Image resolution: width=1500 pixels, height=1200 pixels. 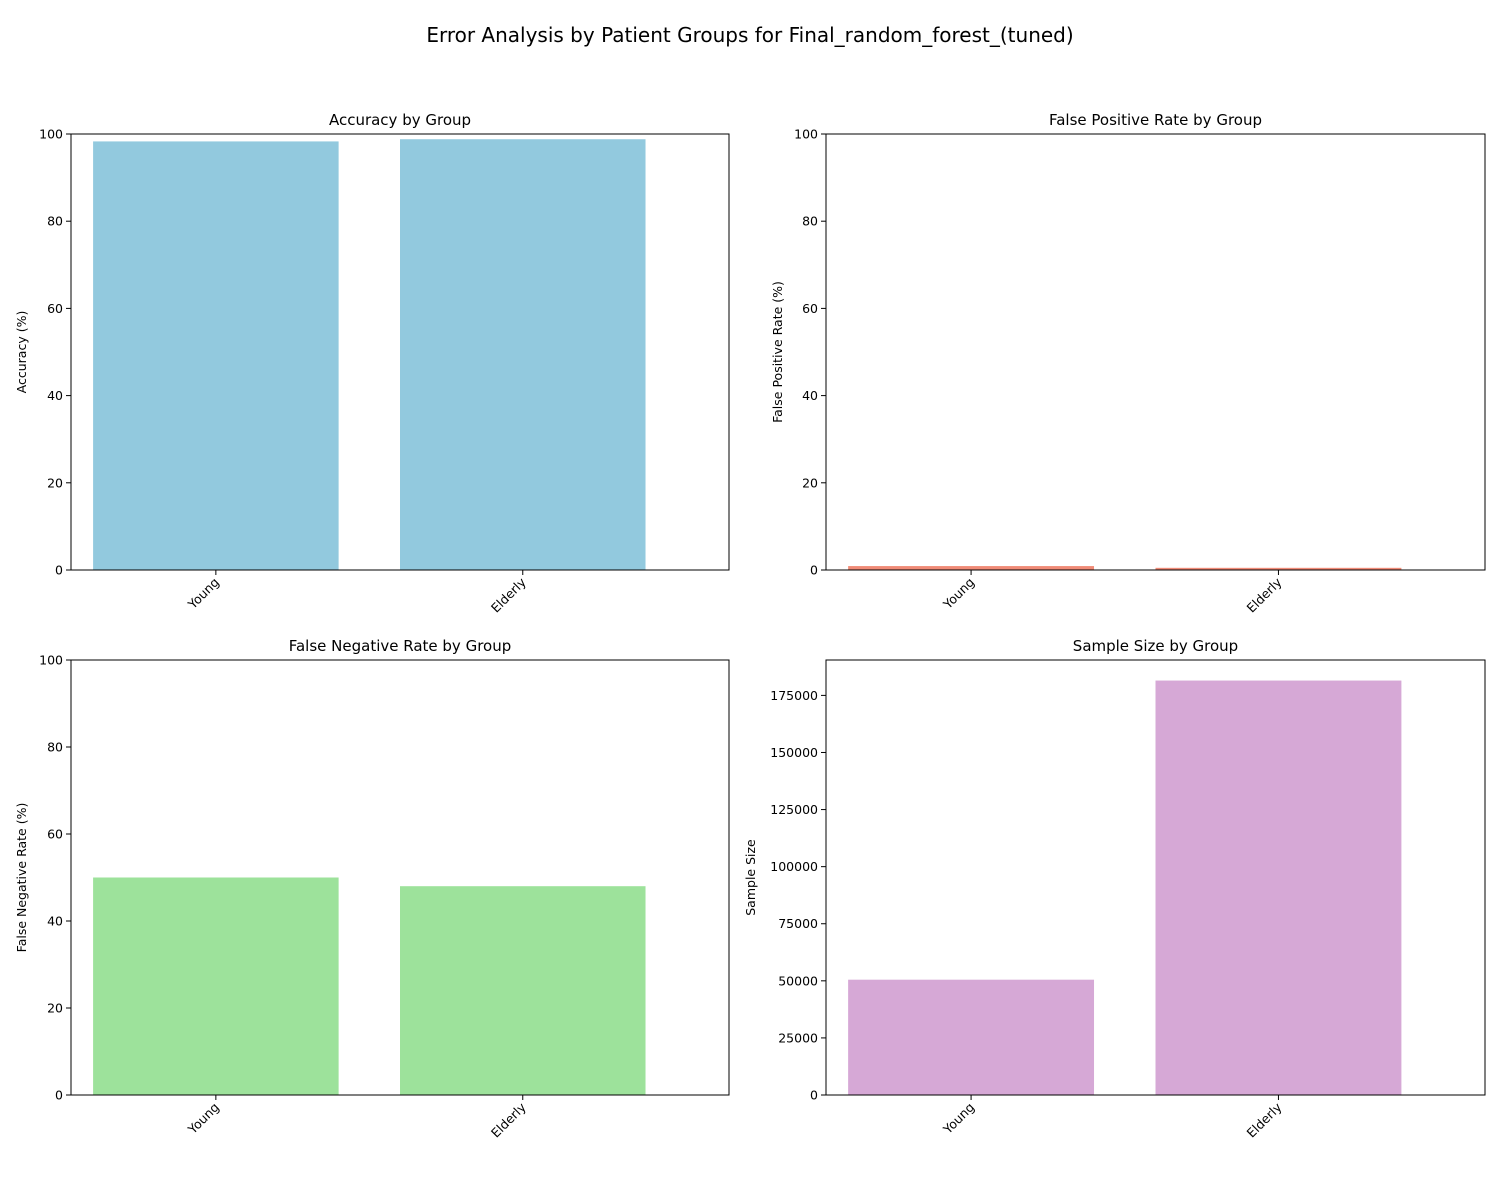 I want to click on y-tick-label: 50000, so click(x=798, y=980).